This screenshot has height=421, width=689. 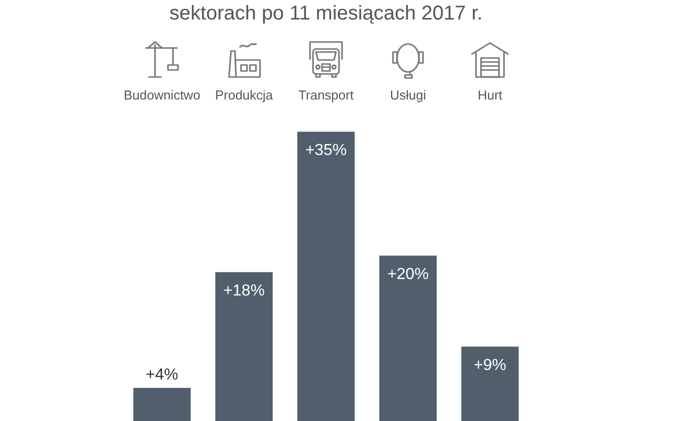 I want to click on x-tick-label: Transport, so click(x=326, y=94).